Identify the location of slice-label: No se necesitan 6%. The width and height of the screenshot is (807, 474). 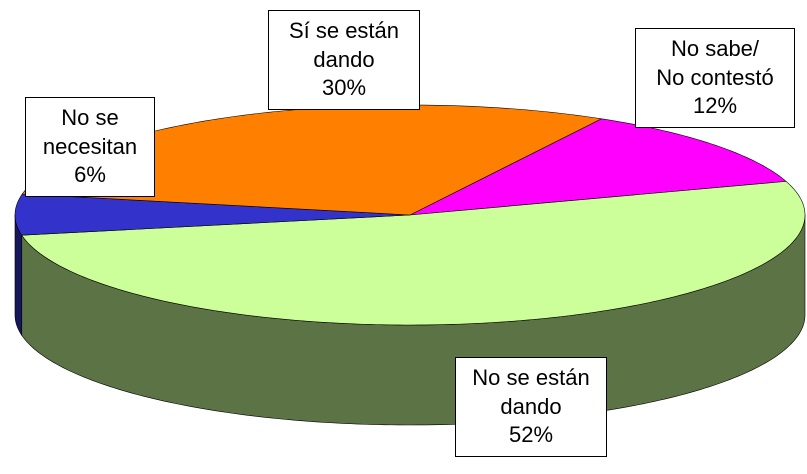
(90, 147).